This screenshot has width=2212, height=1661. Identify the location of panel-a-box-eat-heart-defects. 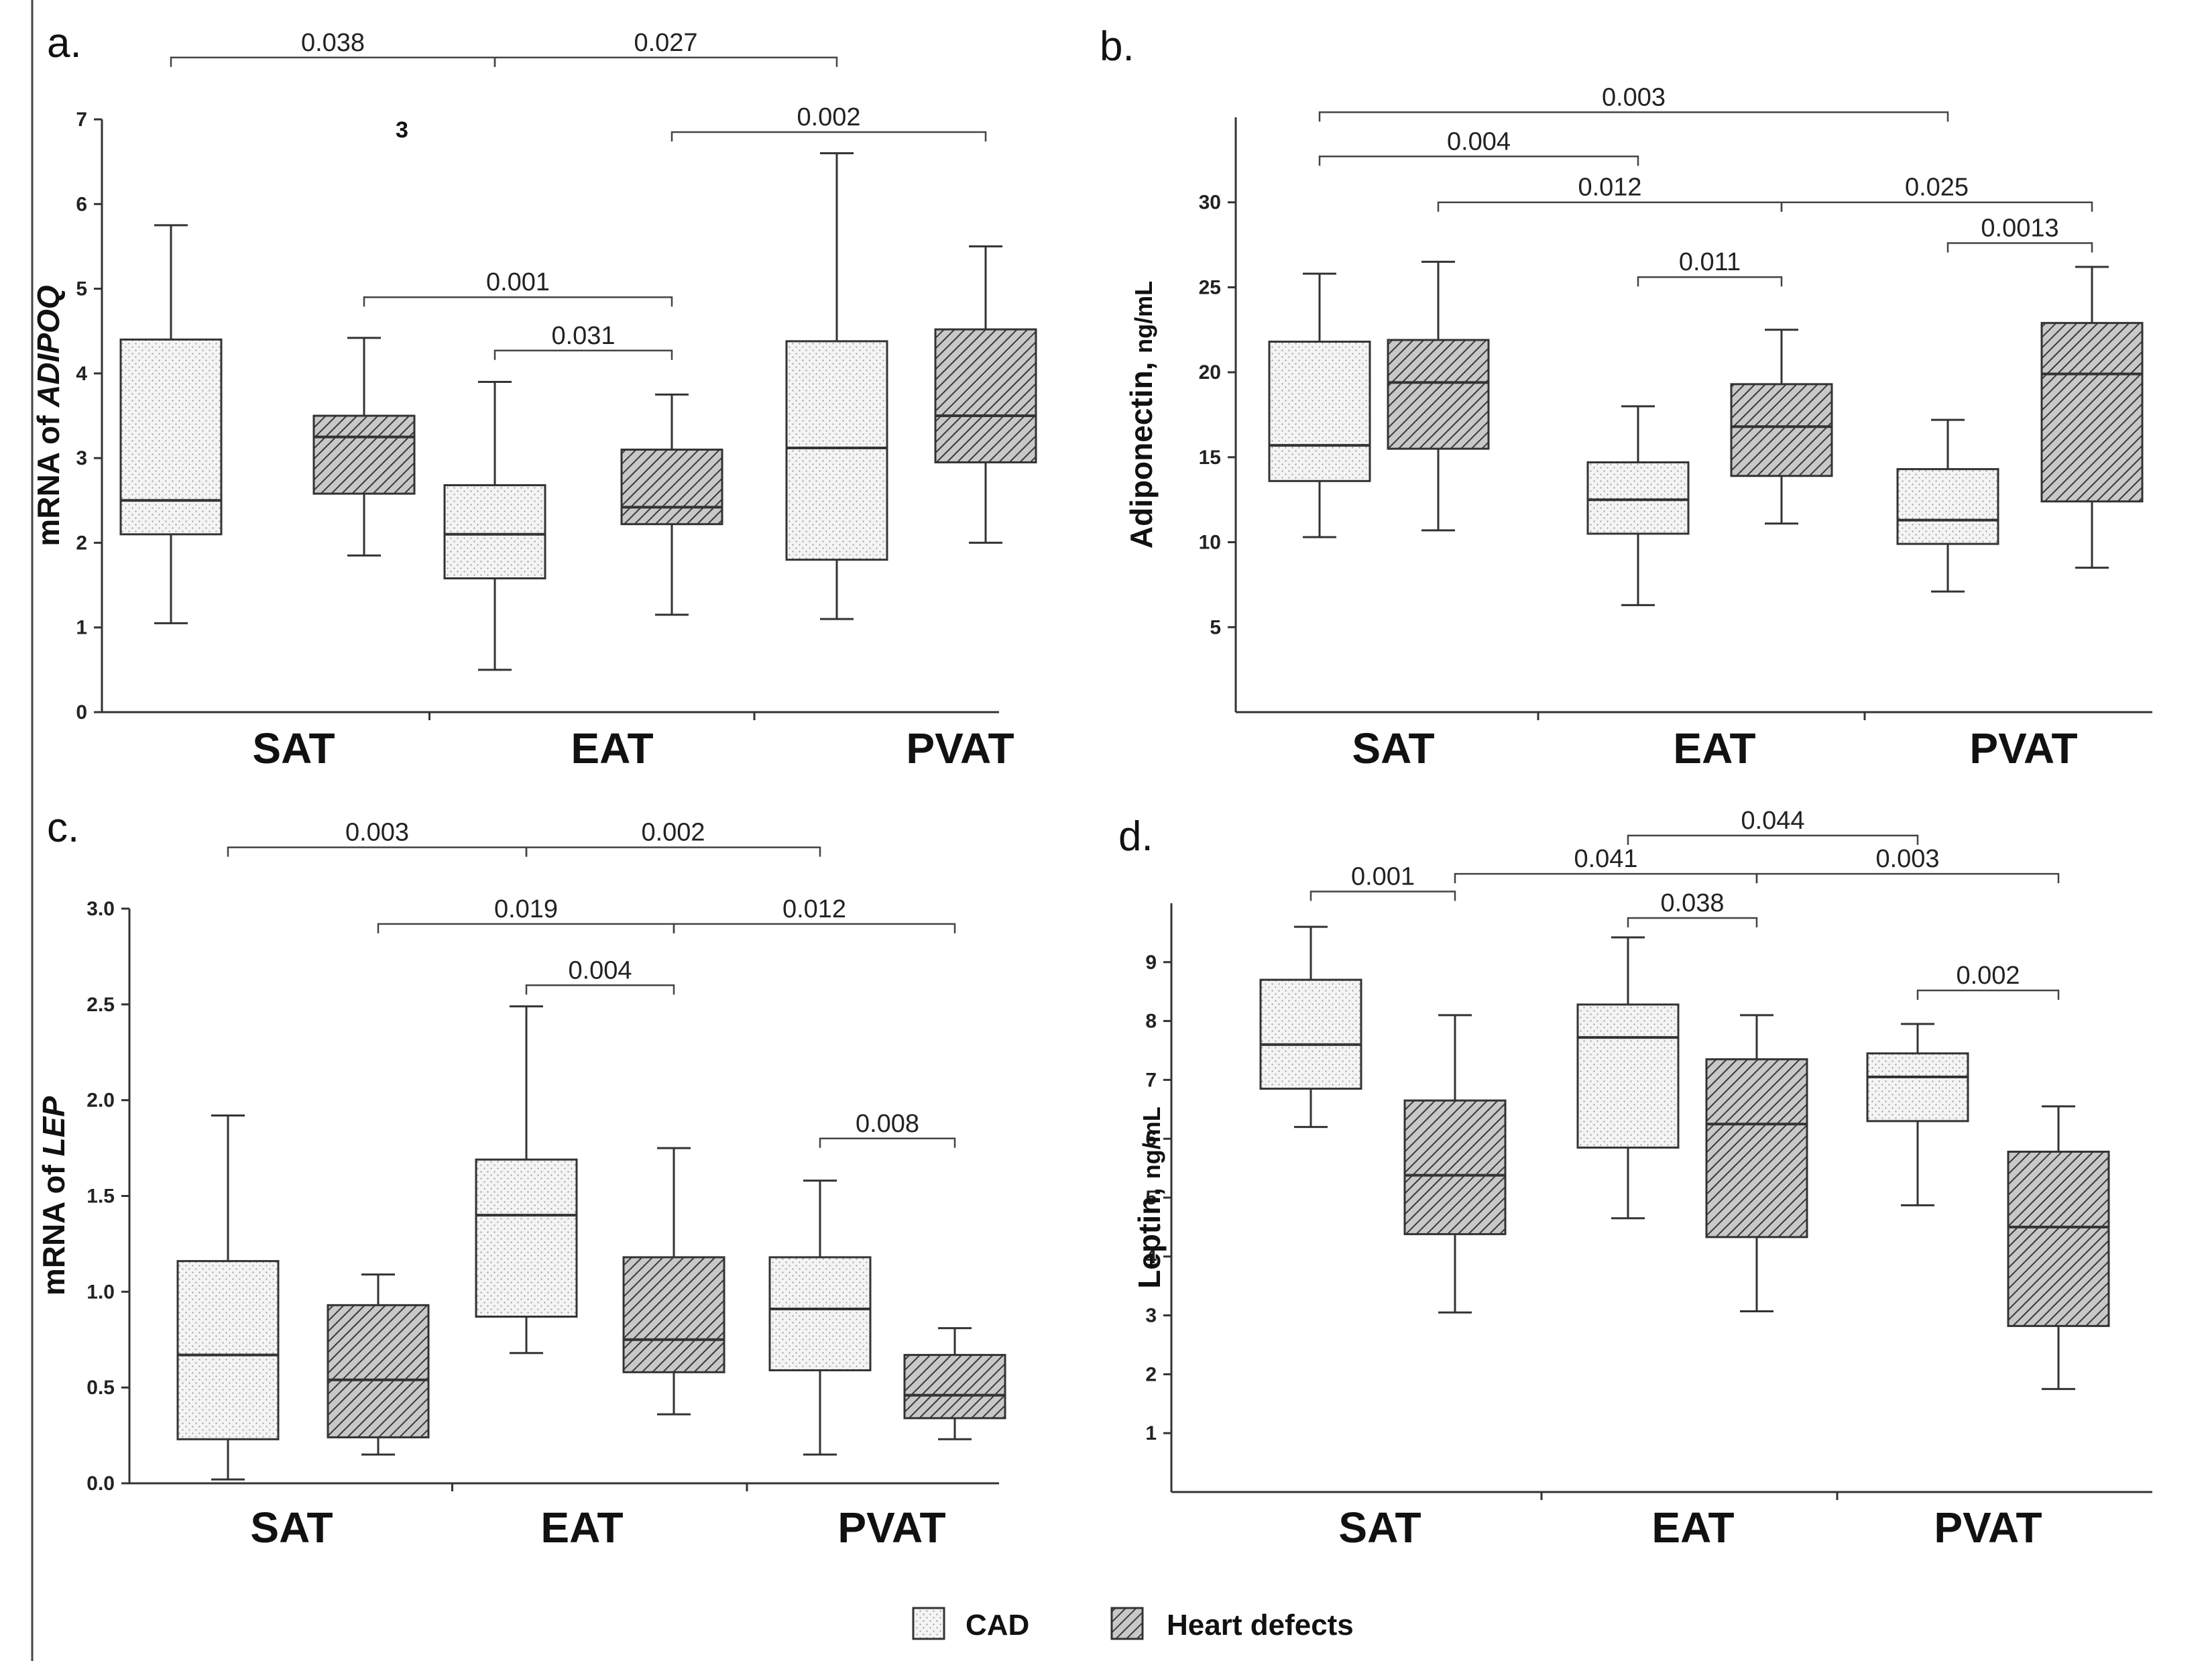
(671, 504).